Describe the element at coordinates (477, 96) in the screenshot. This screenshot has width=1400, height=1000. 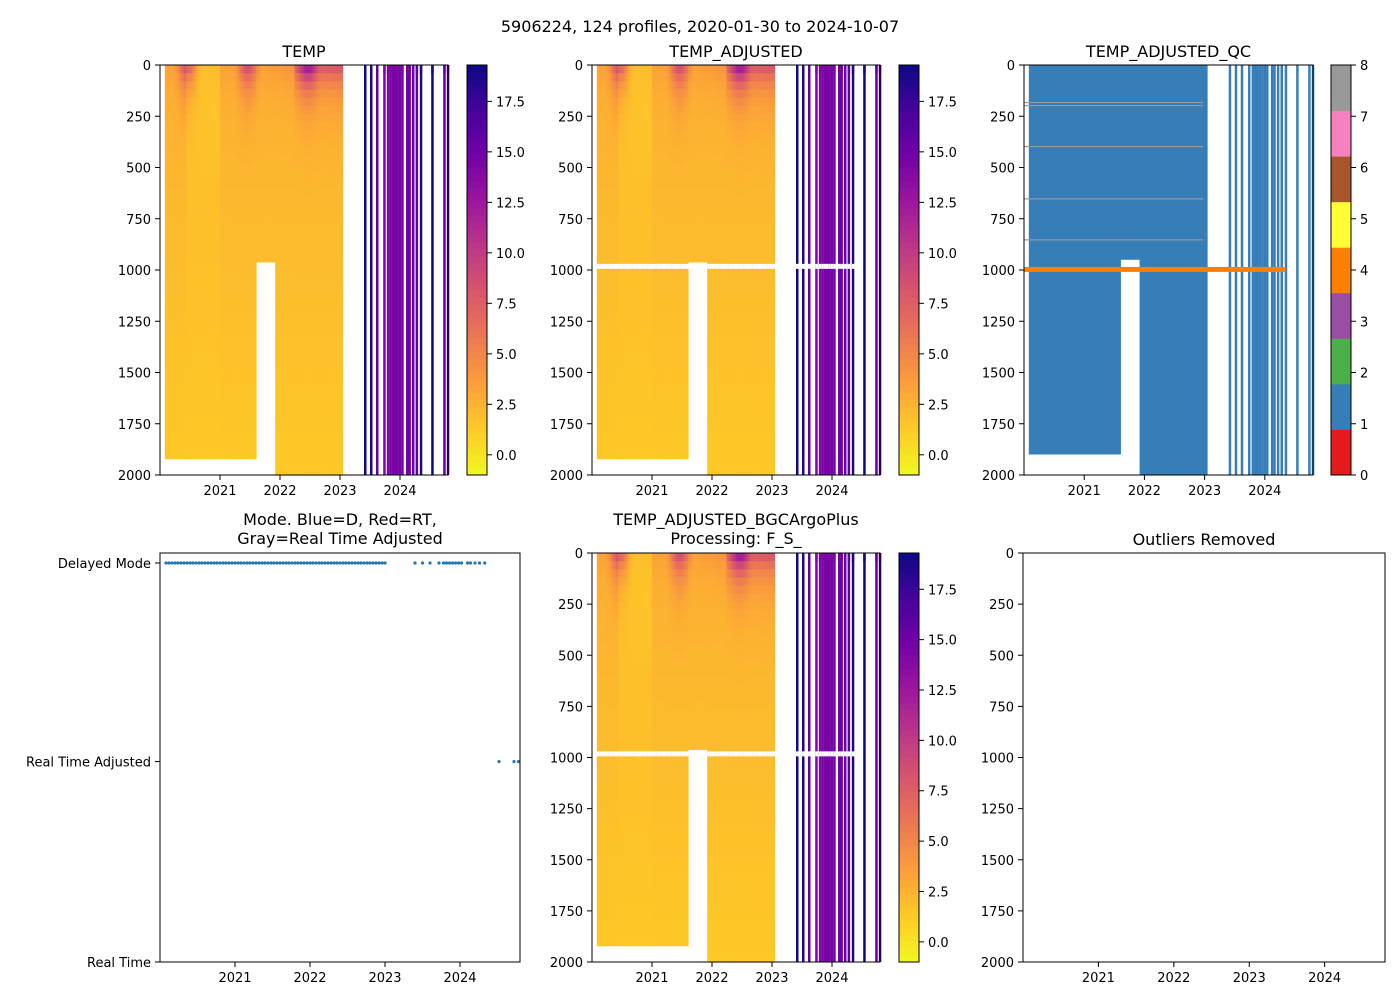
I see `temp-colorbar-segment` at that location.